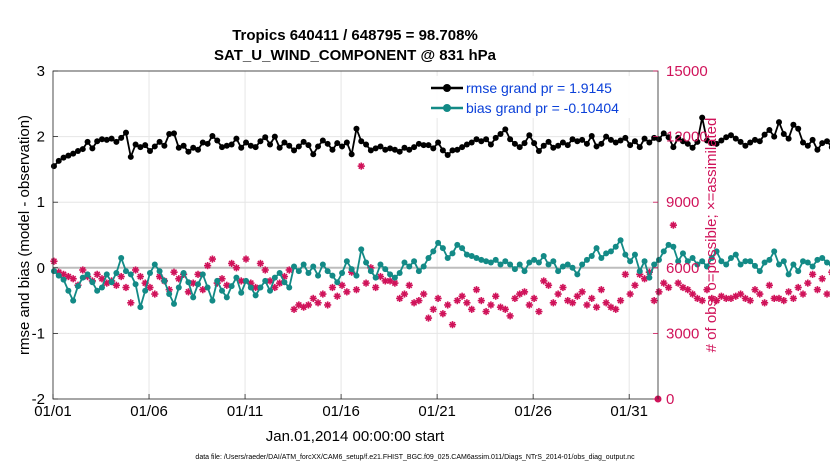 The width and height of the screenshot is (830, 470). What do you see at coordinates (447, 88) in the screenshot?
I see `legend-rmse-marker` at bounding box center [447, 88].